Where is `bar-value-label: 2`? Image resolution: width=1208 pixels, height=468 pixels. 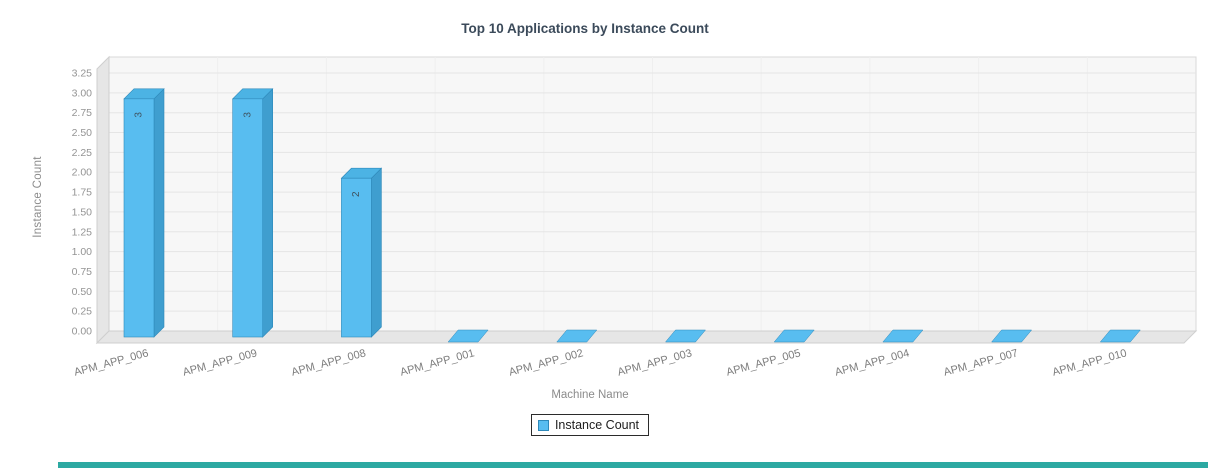 bar-value-label: 2 is located at coordinates (356, 194).